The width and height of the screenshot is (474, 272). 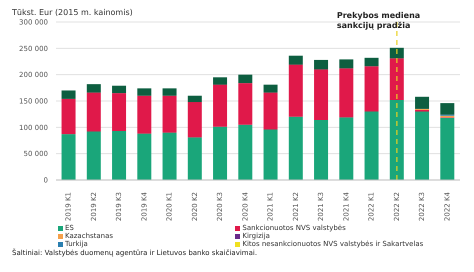 I want to click on ref-line-label: Prekybos mediena sankcijų pradžia, so click(x=378, y=20).